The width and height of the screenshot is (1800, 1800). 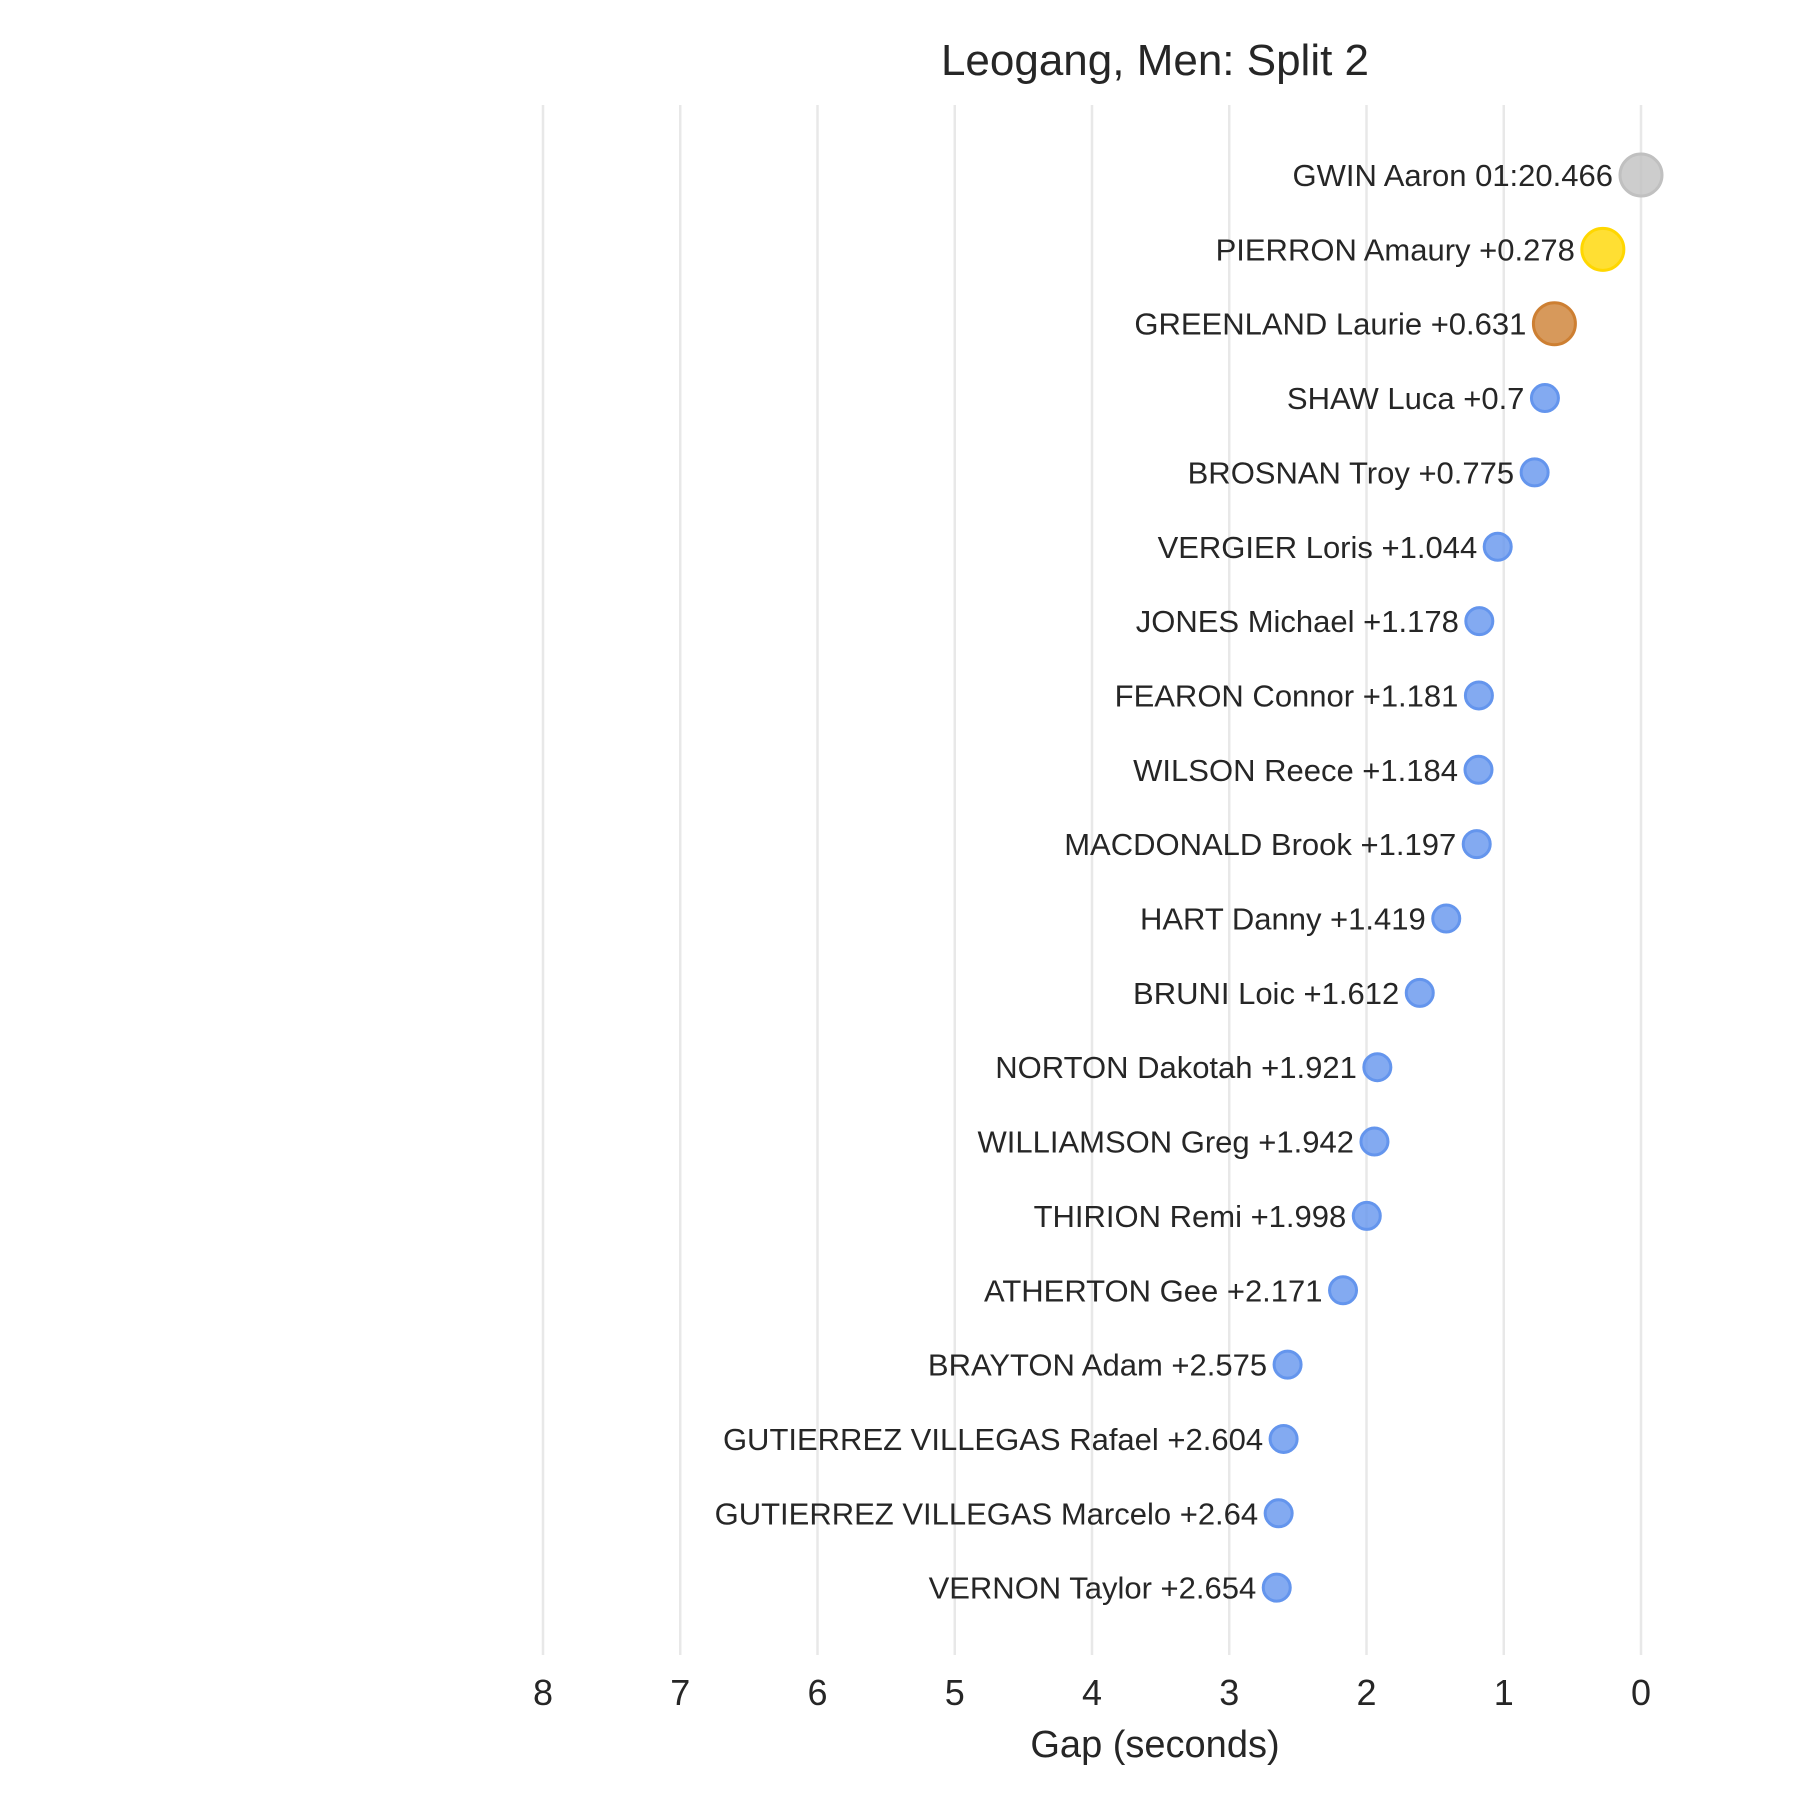 What do you see at coordinates (1165, 1142) in the screenshot?
I see `rider-label: WILLIAMSON Greg +1.942` at bounding box center [1165, 1142].